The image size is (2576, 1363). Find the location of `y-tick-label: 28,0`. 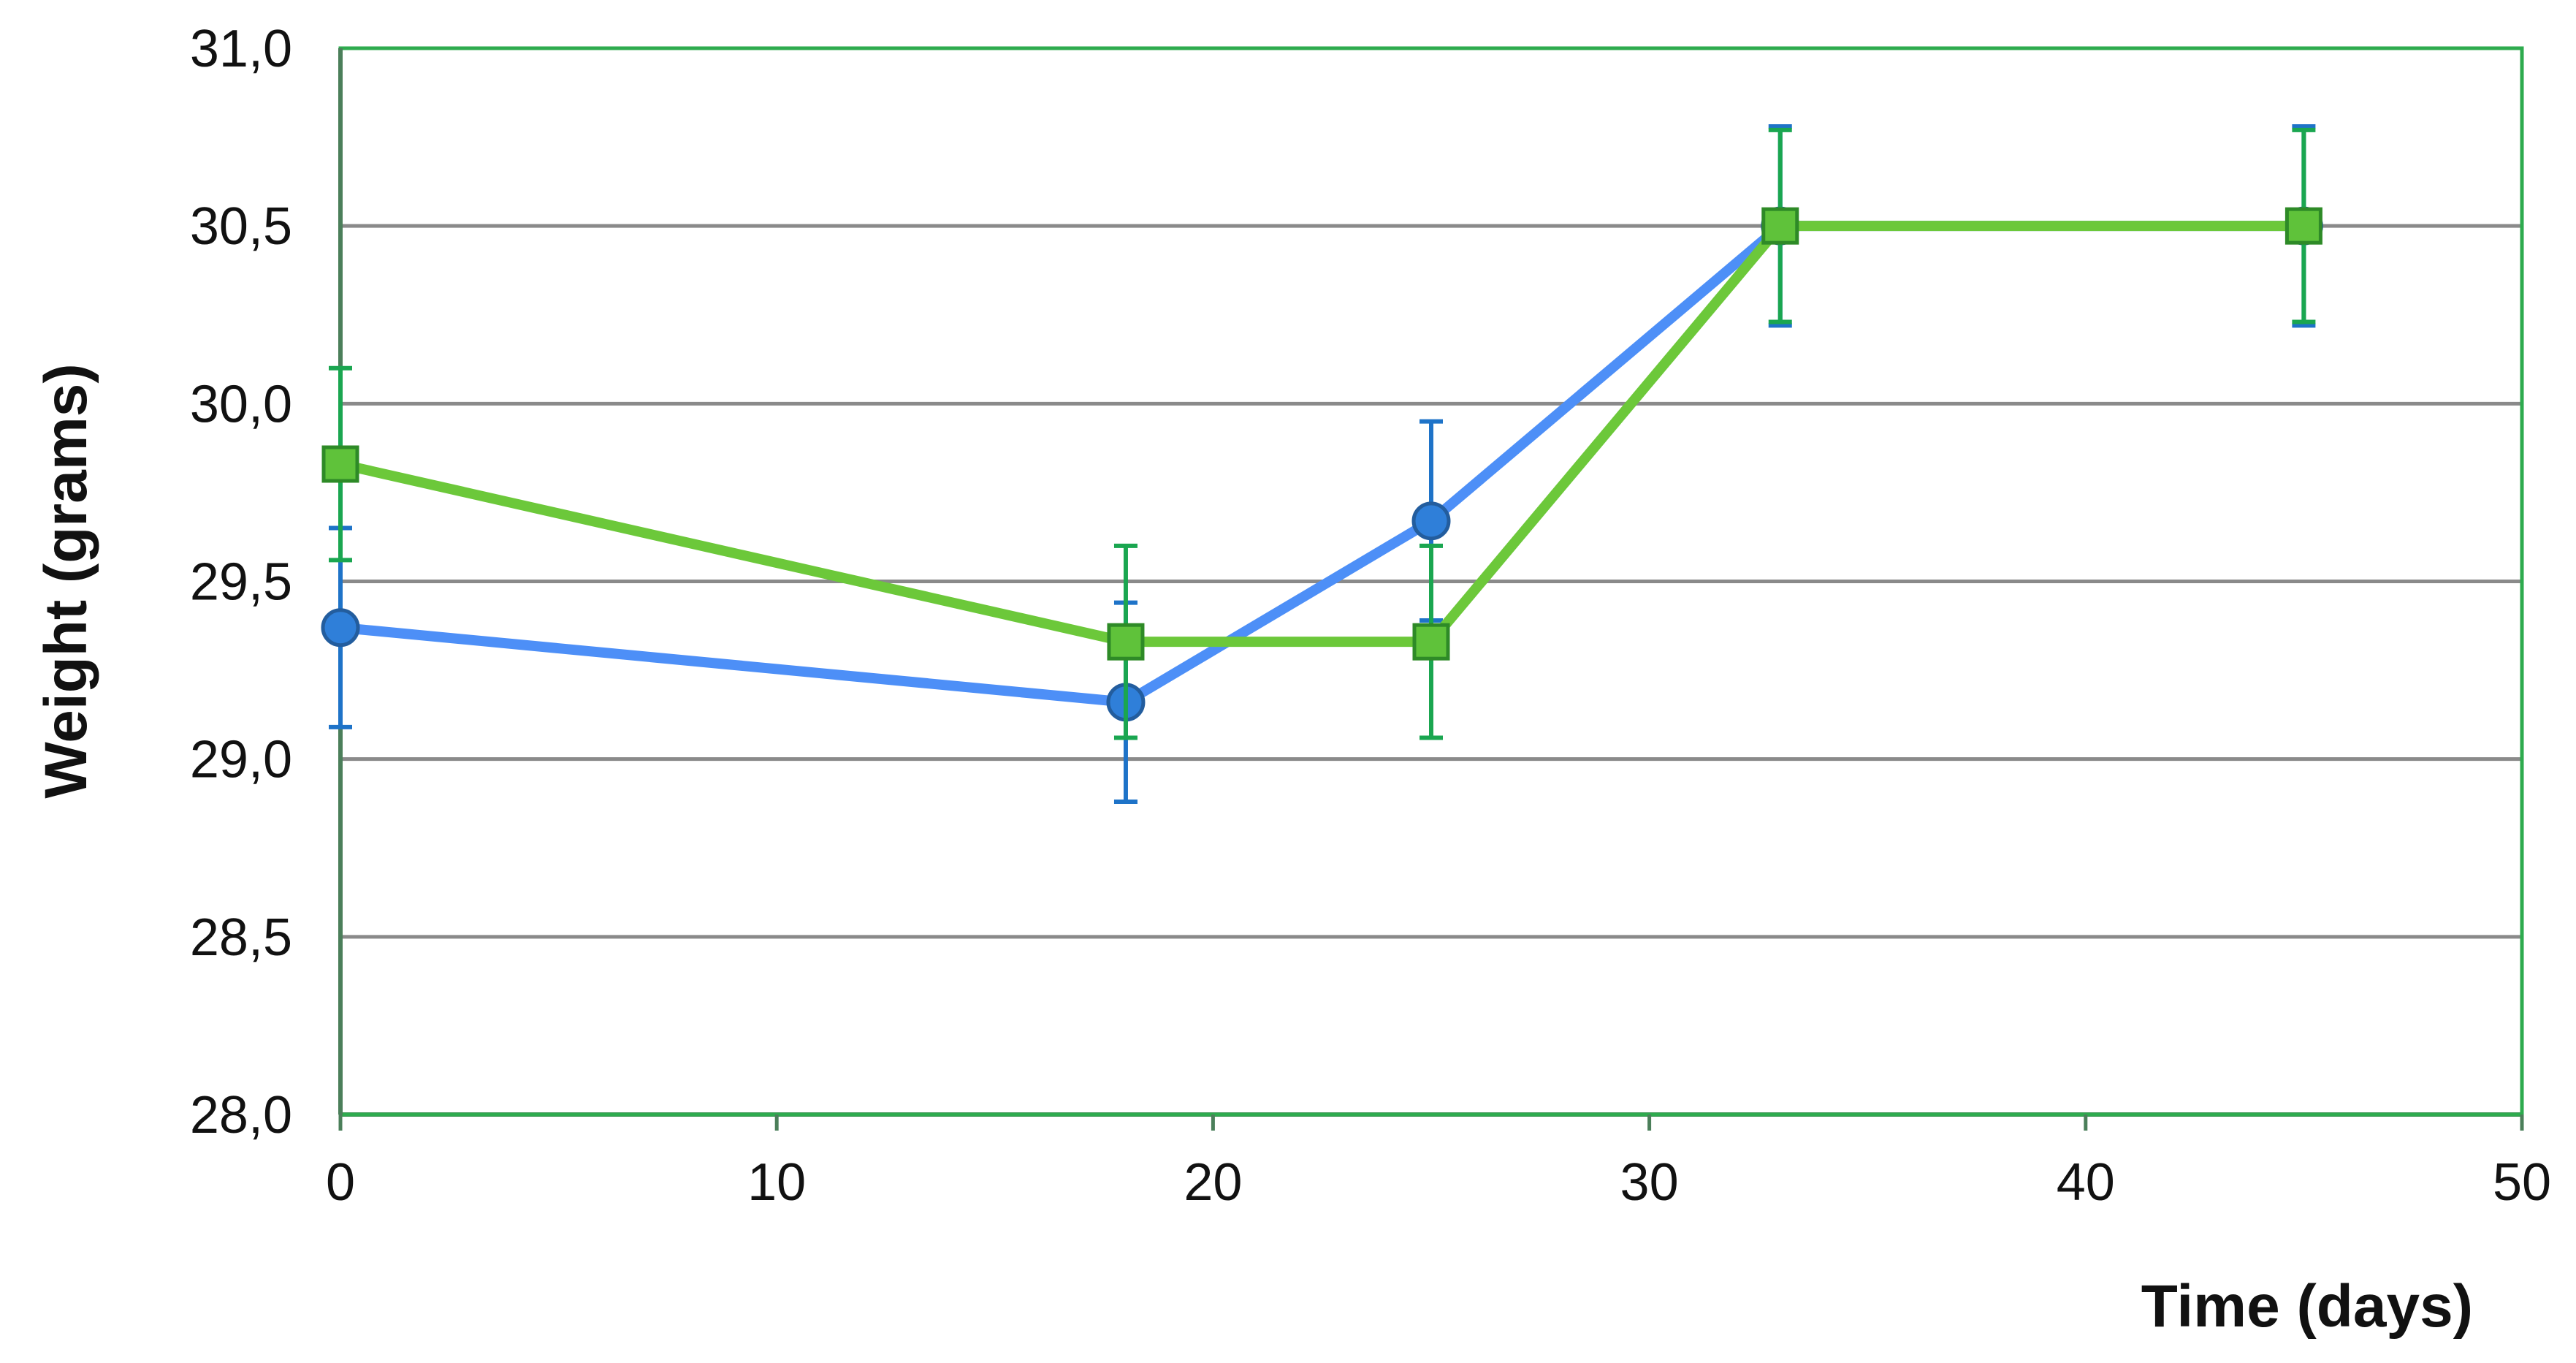

y-tick-label: 28,0 is located at coordinates (241, 1115).